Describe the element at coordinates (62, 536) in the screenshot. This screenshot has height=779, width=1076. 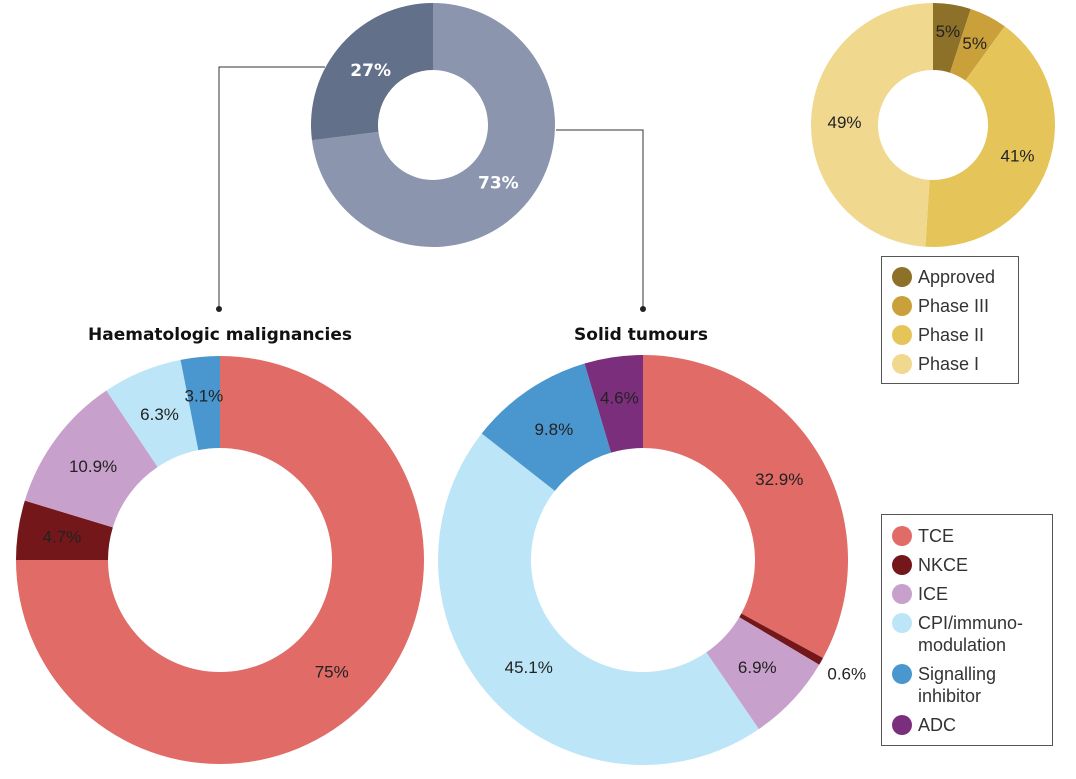
I see `data-label-nkce: 4.7%` at that location.